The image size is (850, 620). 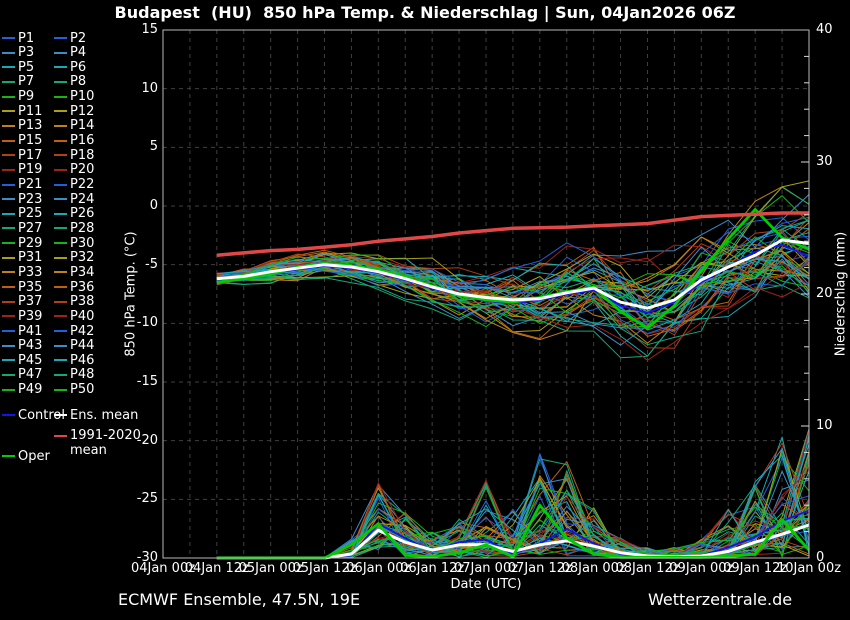 What do you see at coordinates (8, 96) in the screenshot?
I see `legend-item-p9-swatch` at bounding box center [8, 96].